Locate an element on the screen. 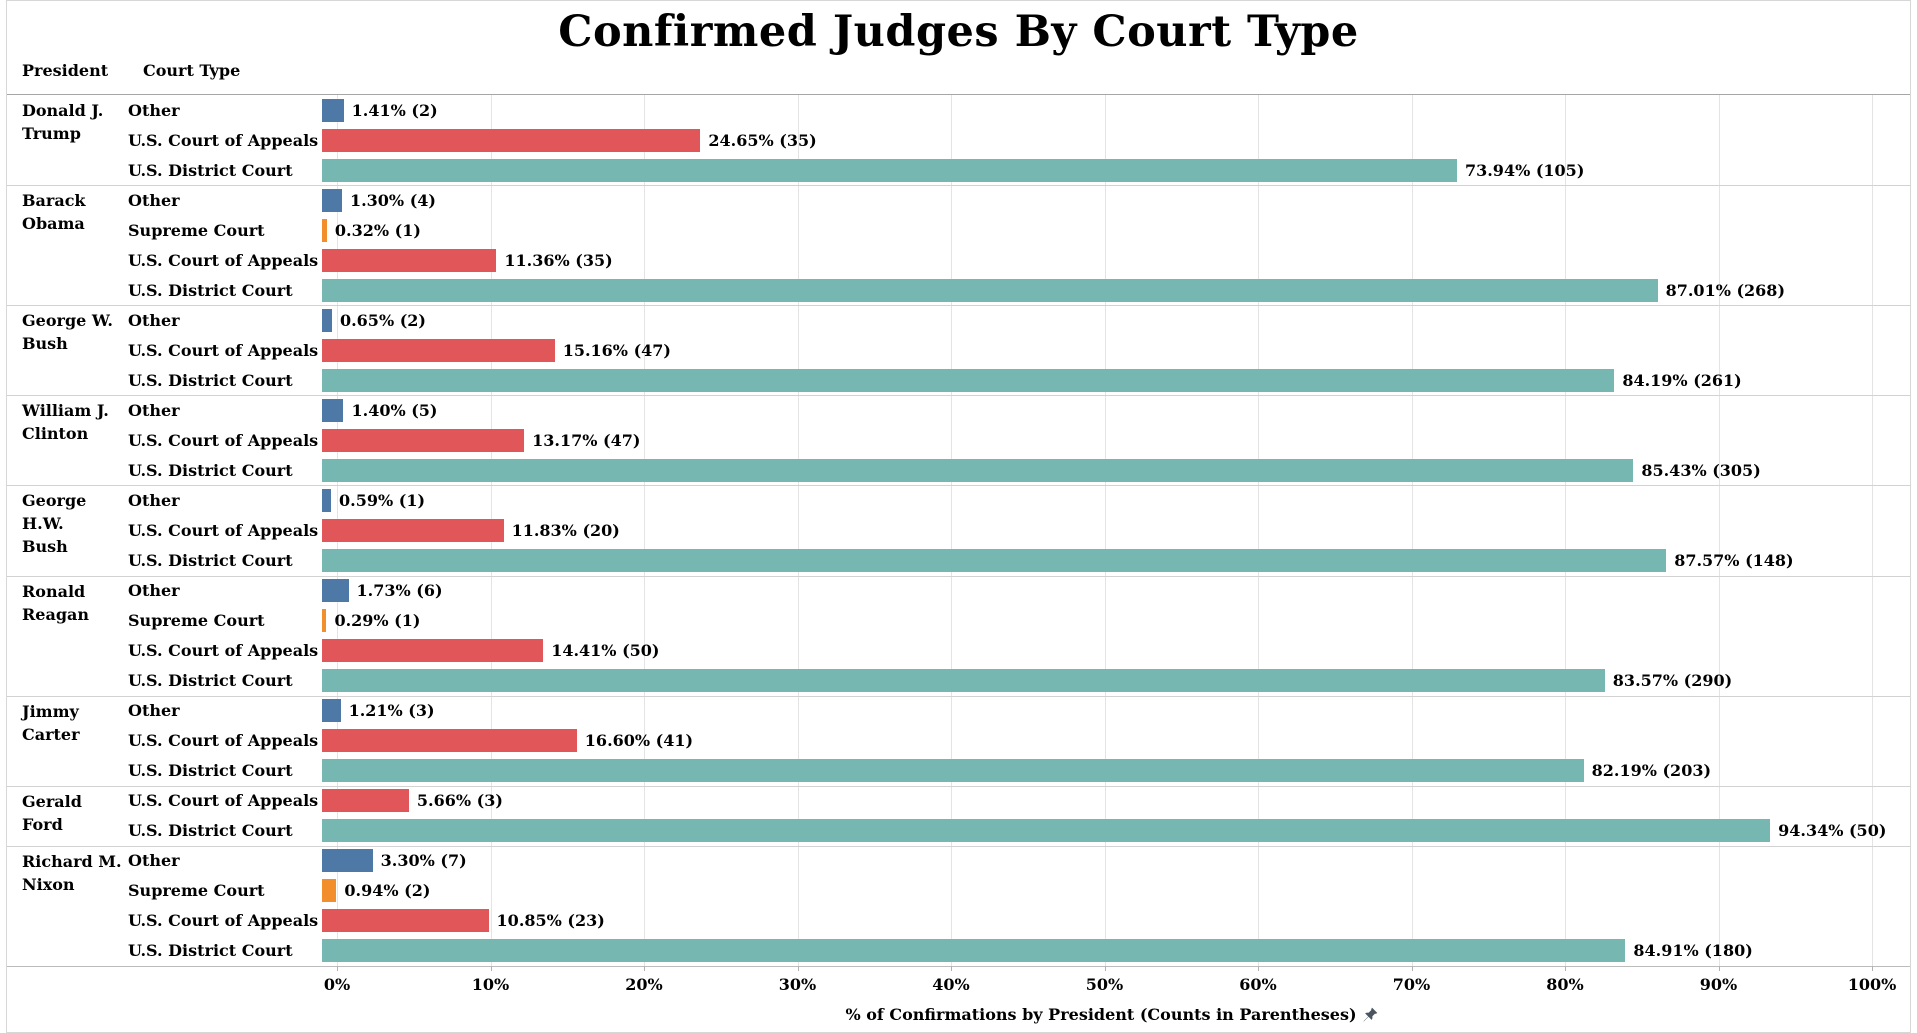 This screenshot has width=1917, height=1033. bar-cell: 1.30% (4) is located at coordinates (1116, 200).